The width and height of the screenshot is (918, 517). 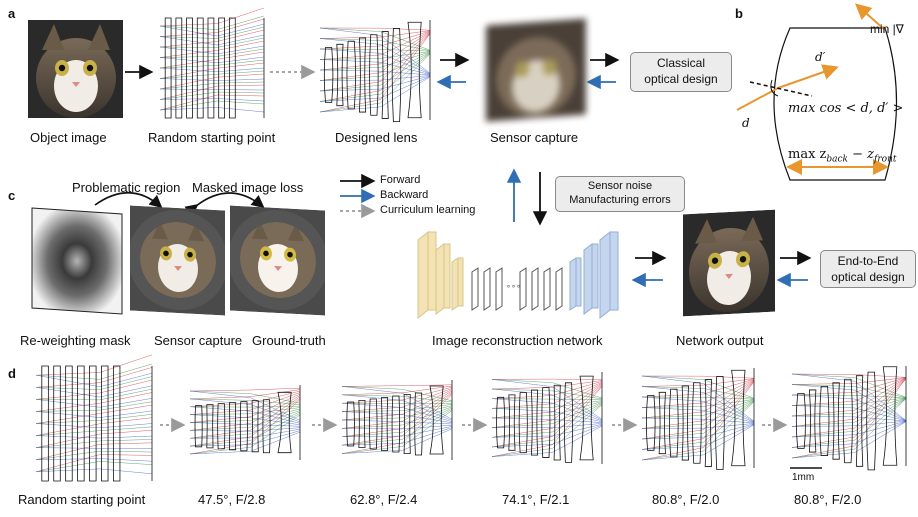 I want to click on masked-loss-label: Masked image loss, so click(x=248, y=187).